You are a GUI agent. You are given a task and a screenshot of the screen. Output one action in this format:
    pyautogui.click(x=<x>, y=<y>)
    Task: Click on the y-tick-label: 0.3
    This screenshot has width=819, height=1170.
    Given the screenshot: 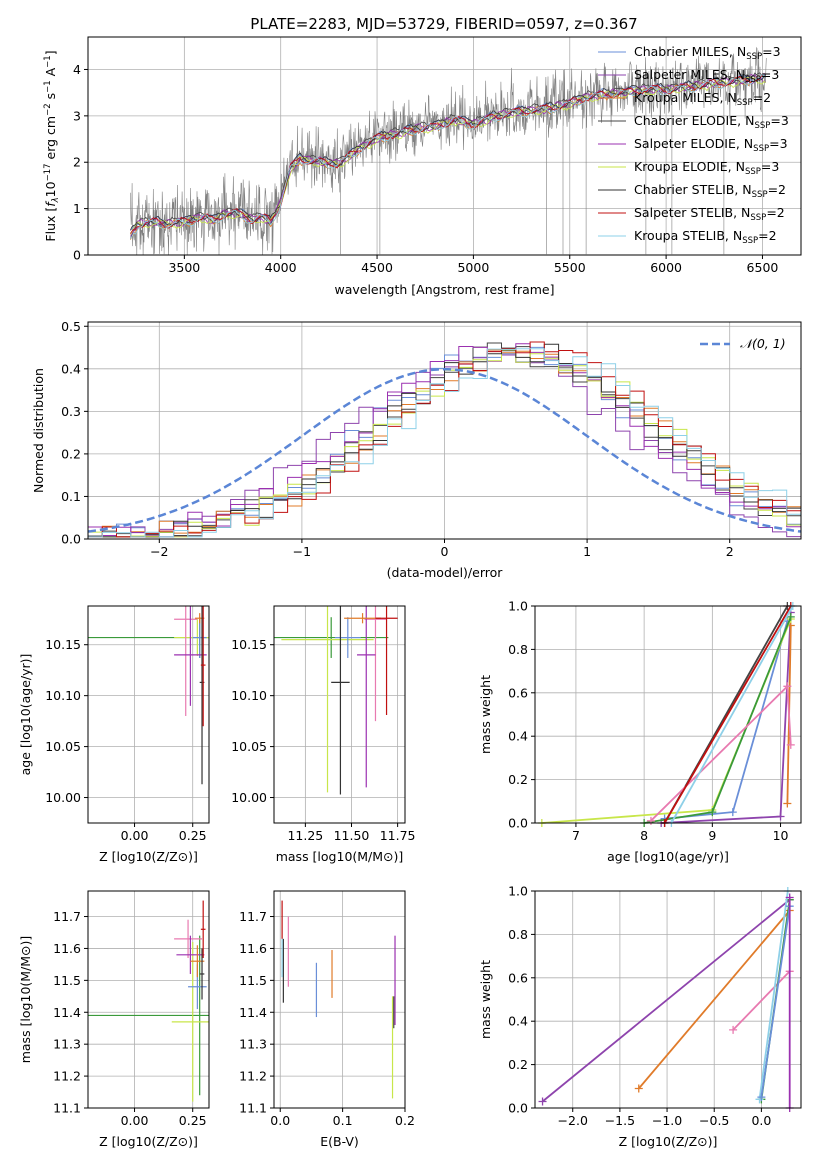 What is the action you would take?
    pyautogui.click(x=71, y=411)
    